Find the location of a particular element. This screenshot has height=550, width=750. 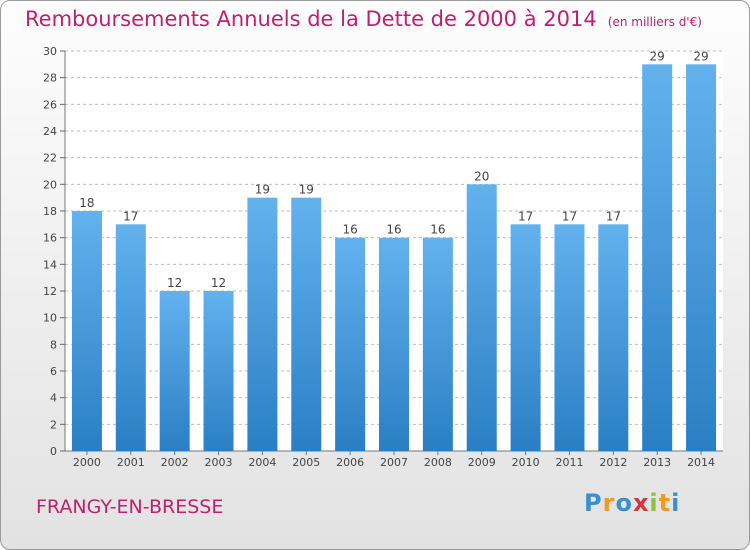

bar-value-label: 20 is located at coordinates (481, 176).